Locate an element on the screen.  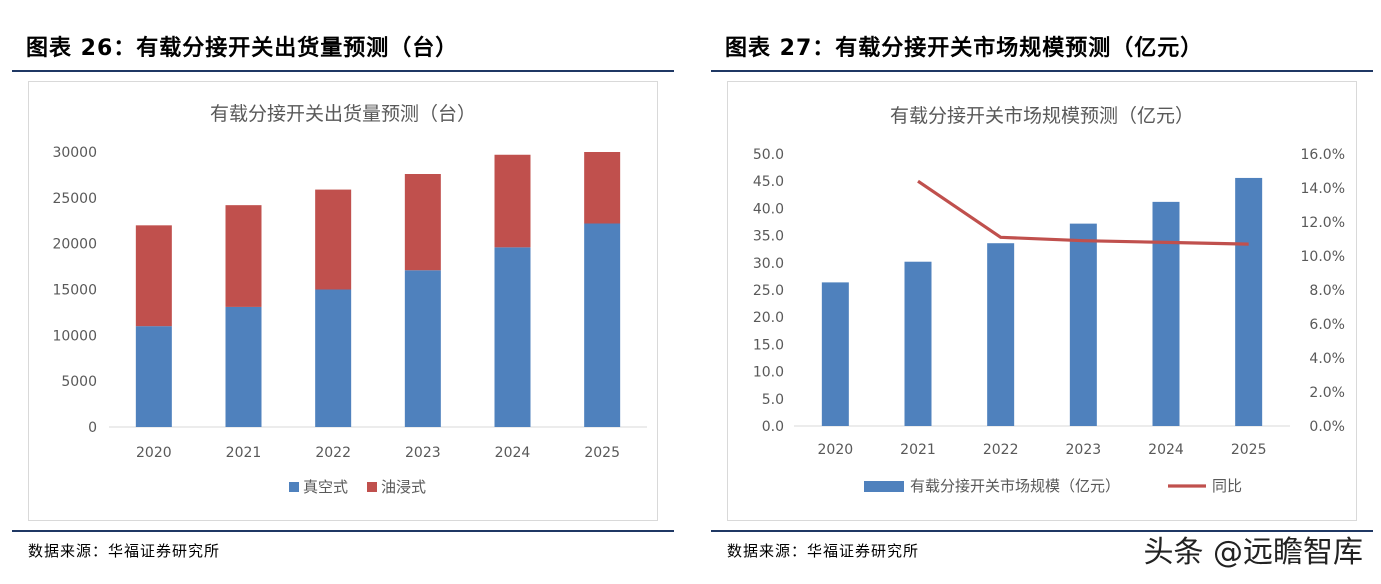
figure-title: 图表 27：有载分接开关市场规模预测（亿元） is located at coordinates (964, 48).